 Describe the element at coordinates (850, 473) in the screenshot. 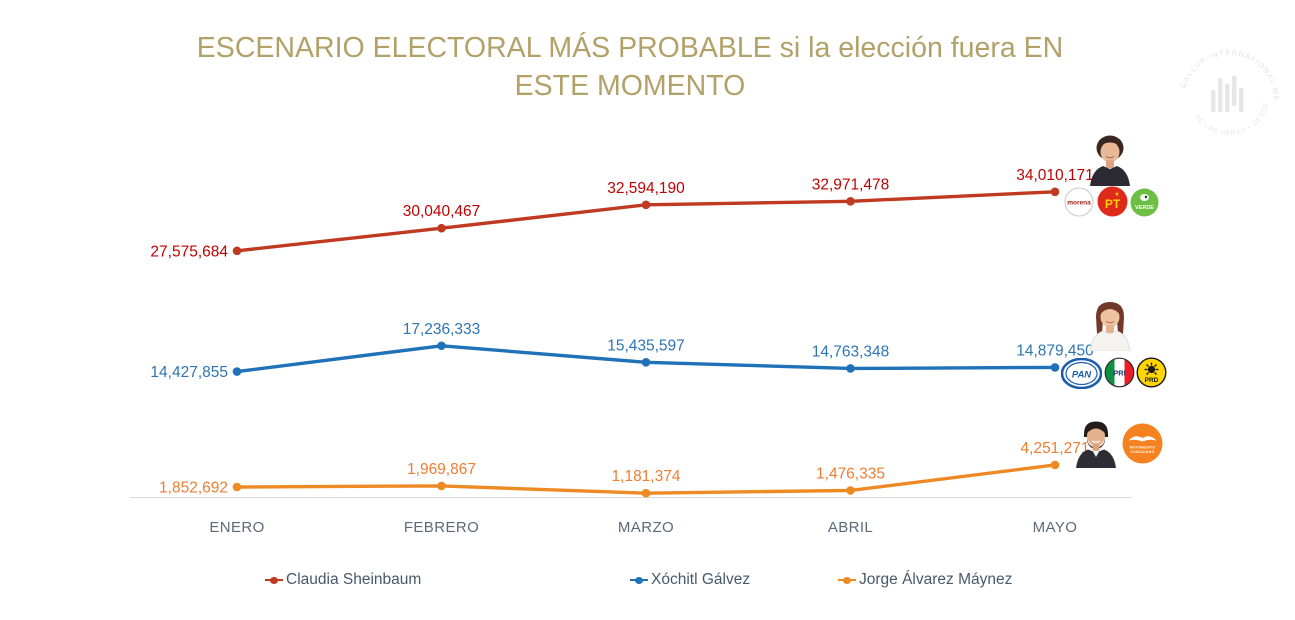

I see `data-label: 1,476,335` at that location.